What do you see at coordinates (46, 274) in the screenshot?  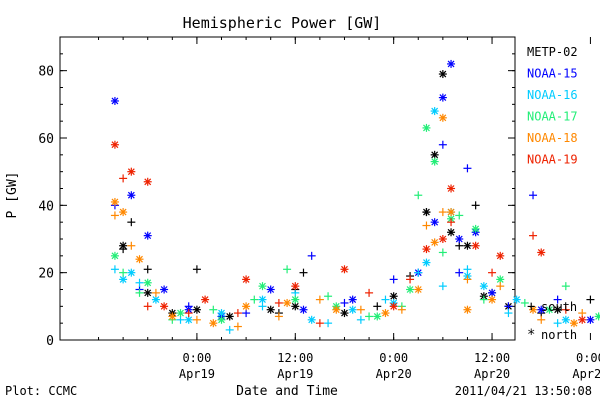 I see `y-tick-label: 20` at bounding box center [46, 274].